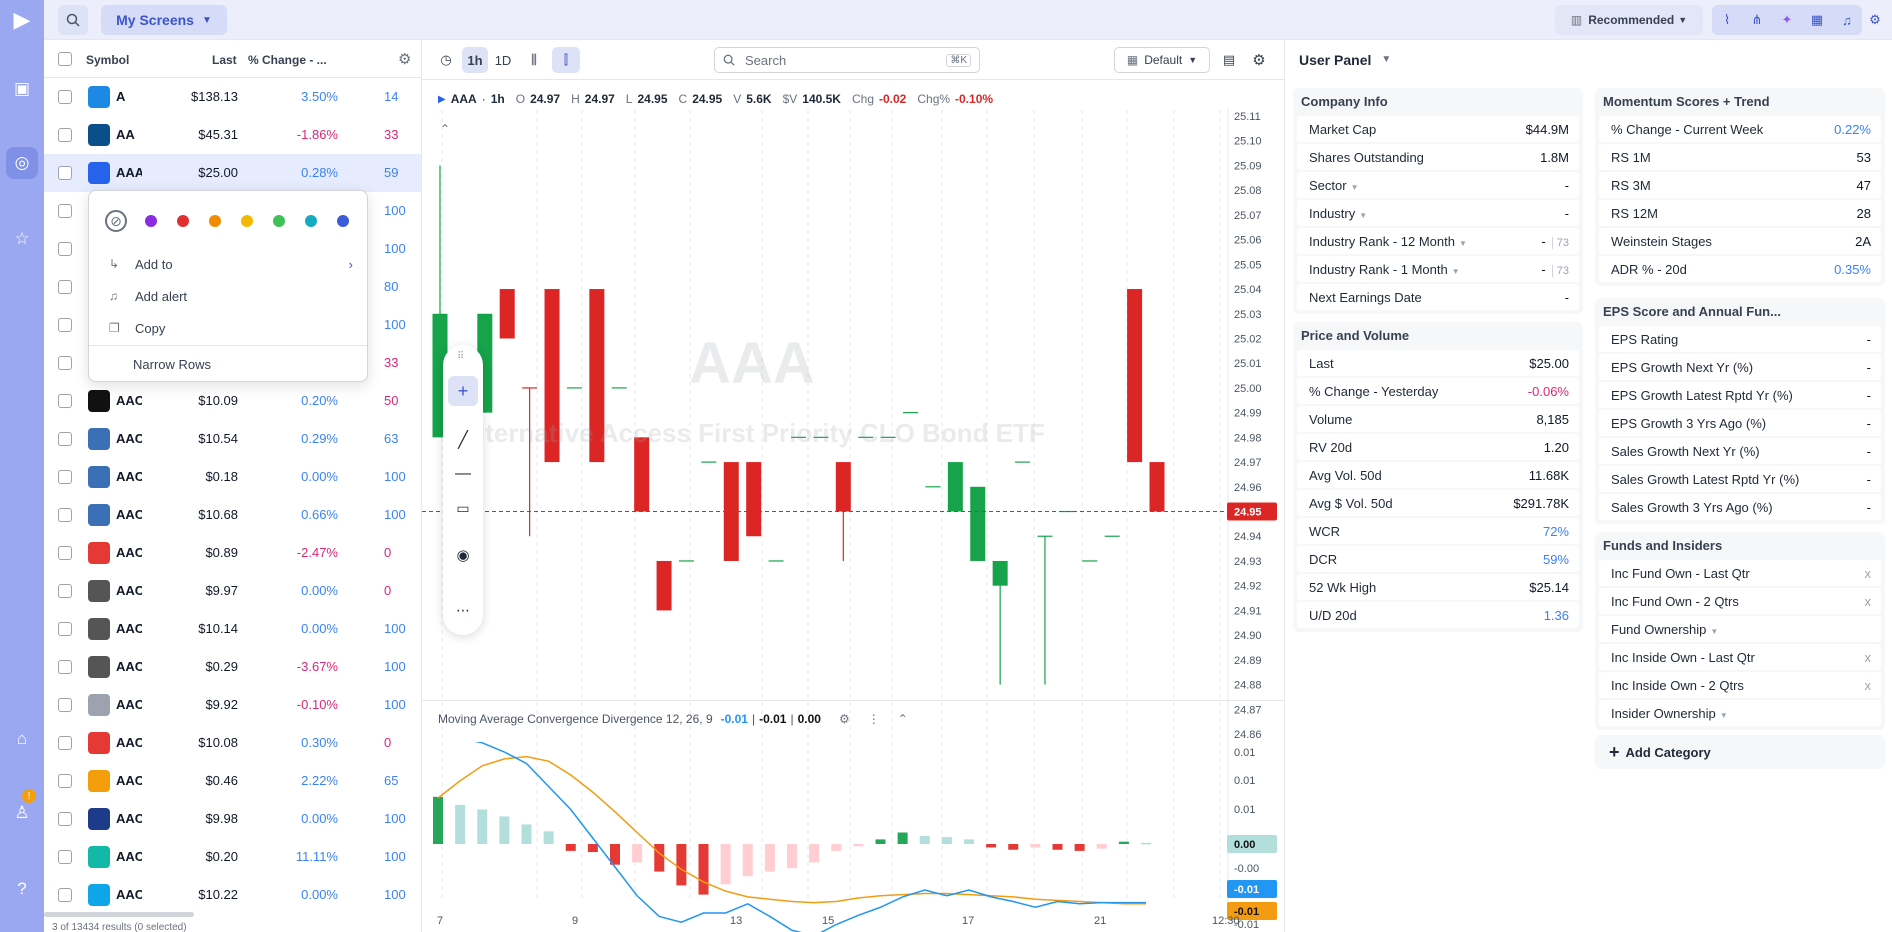 The width and height of the screenshot is (1892, 932). Describe the element at coordinates (1629, 20) in the screenshot. I see `recommended-dropdown: ▥ Recommended ▼` at that location.